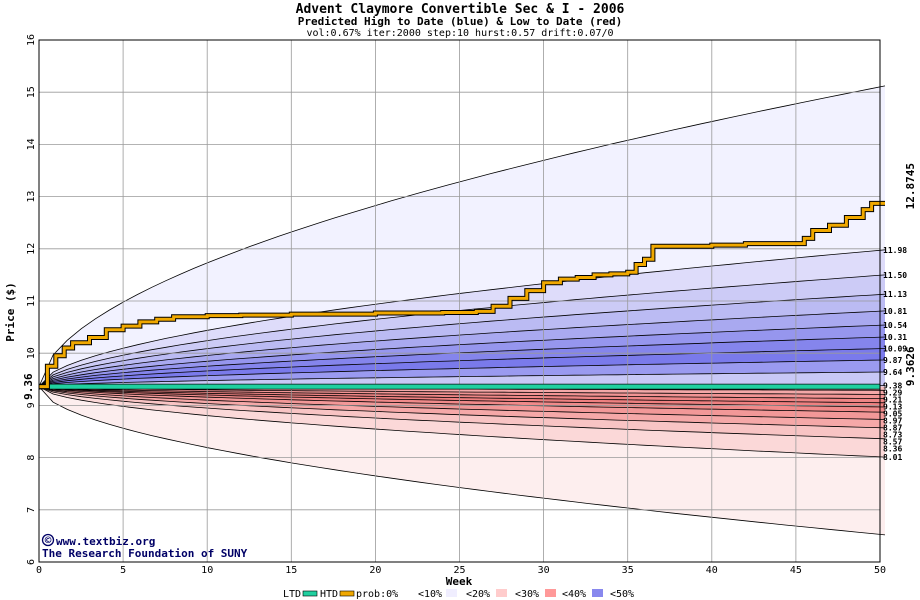 The image size is (920, 600). What do you see at coordinates (458, 594) in the screenshot?
I see `legend: LTD HTD prob:0% <10% <20% <30% <40% <50%` at bounding box center [458, 594].